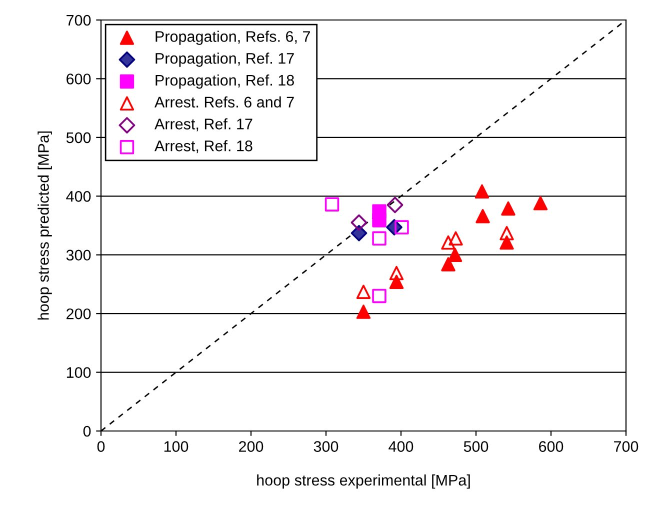 The image size is (652, 526). Describe the element at coordinates (225, 81) in the screenshot. I see `legend-label: Propagation, Ref. 18` at that location.